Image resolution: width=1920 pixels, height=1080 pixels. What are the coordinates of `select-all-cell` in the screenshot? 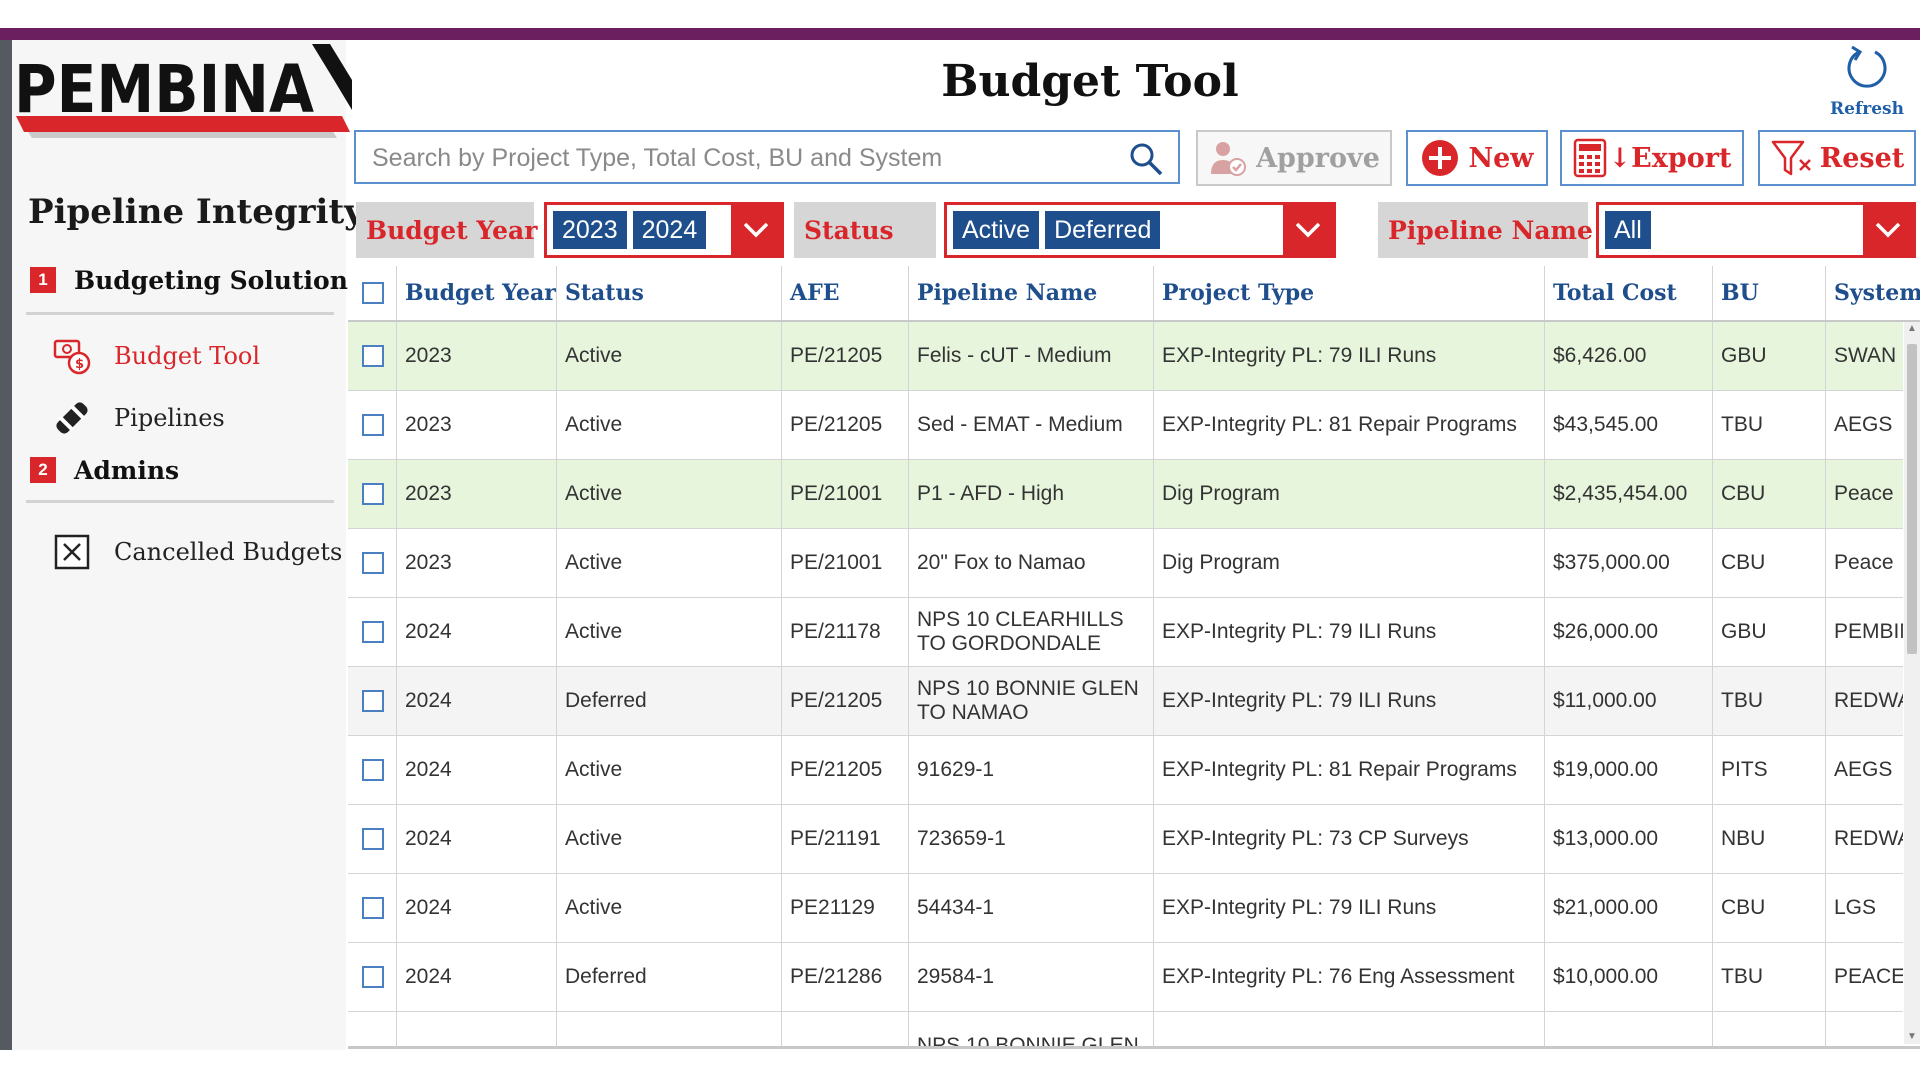 It's located at (372, 293).